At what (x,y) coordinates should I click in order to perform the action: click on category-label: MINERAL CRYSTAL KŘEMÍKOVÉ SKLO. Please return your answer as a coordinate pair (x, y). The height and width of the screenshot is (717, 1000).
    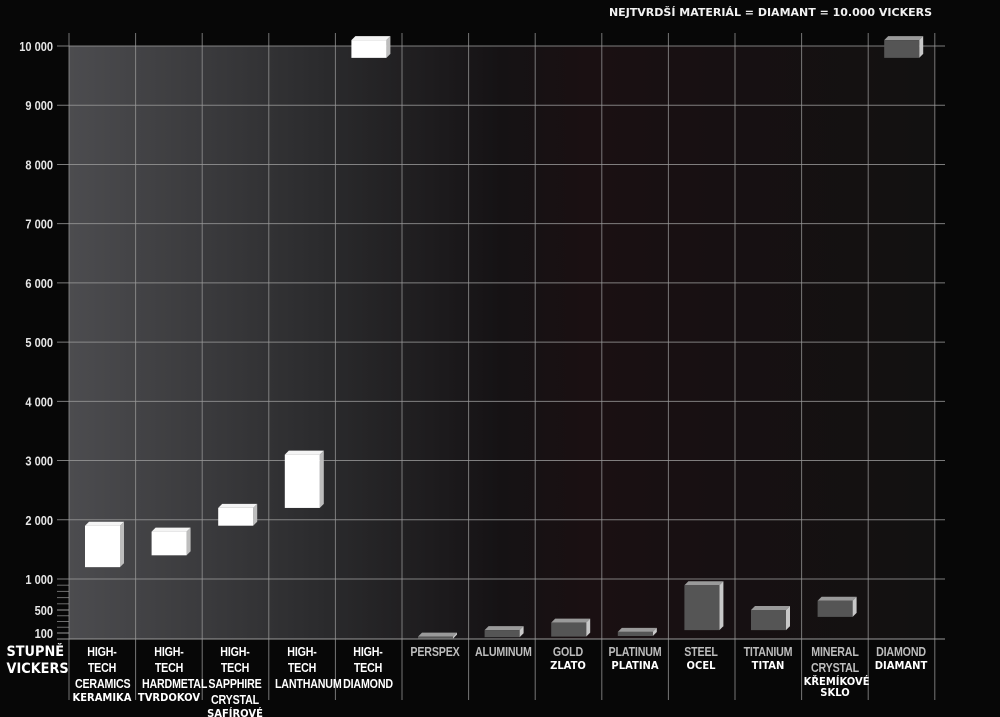
    Looking at the image, I should click on (836, 671).